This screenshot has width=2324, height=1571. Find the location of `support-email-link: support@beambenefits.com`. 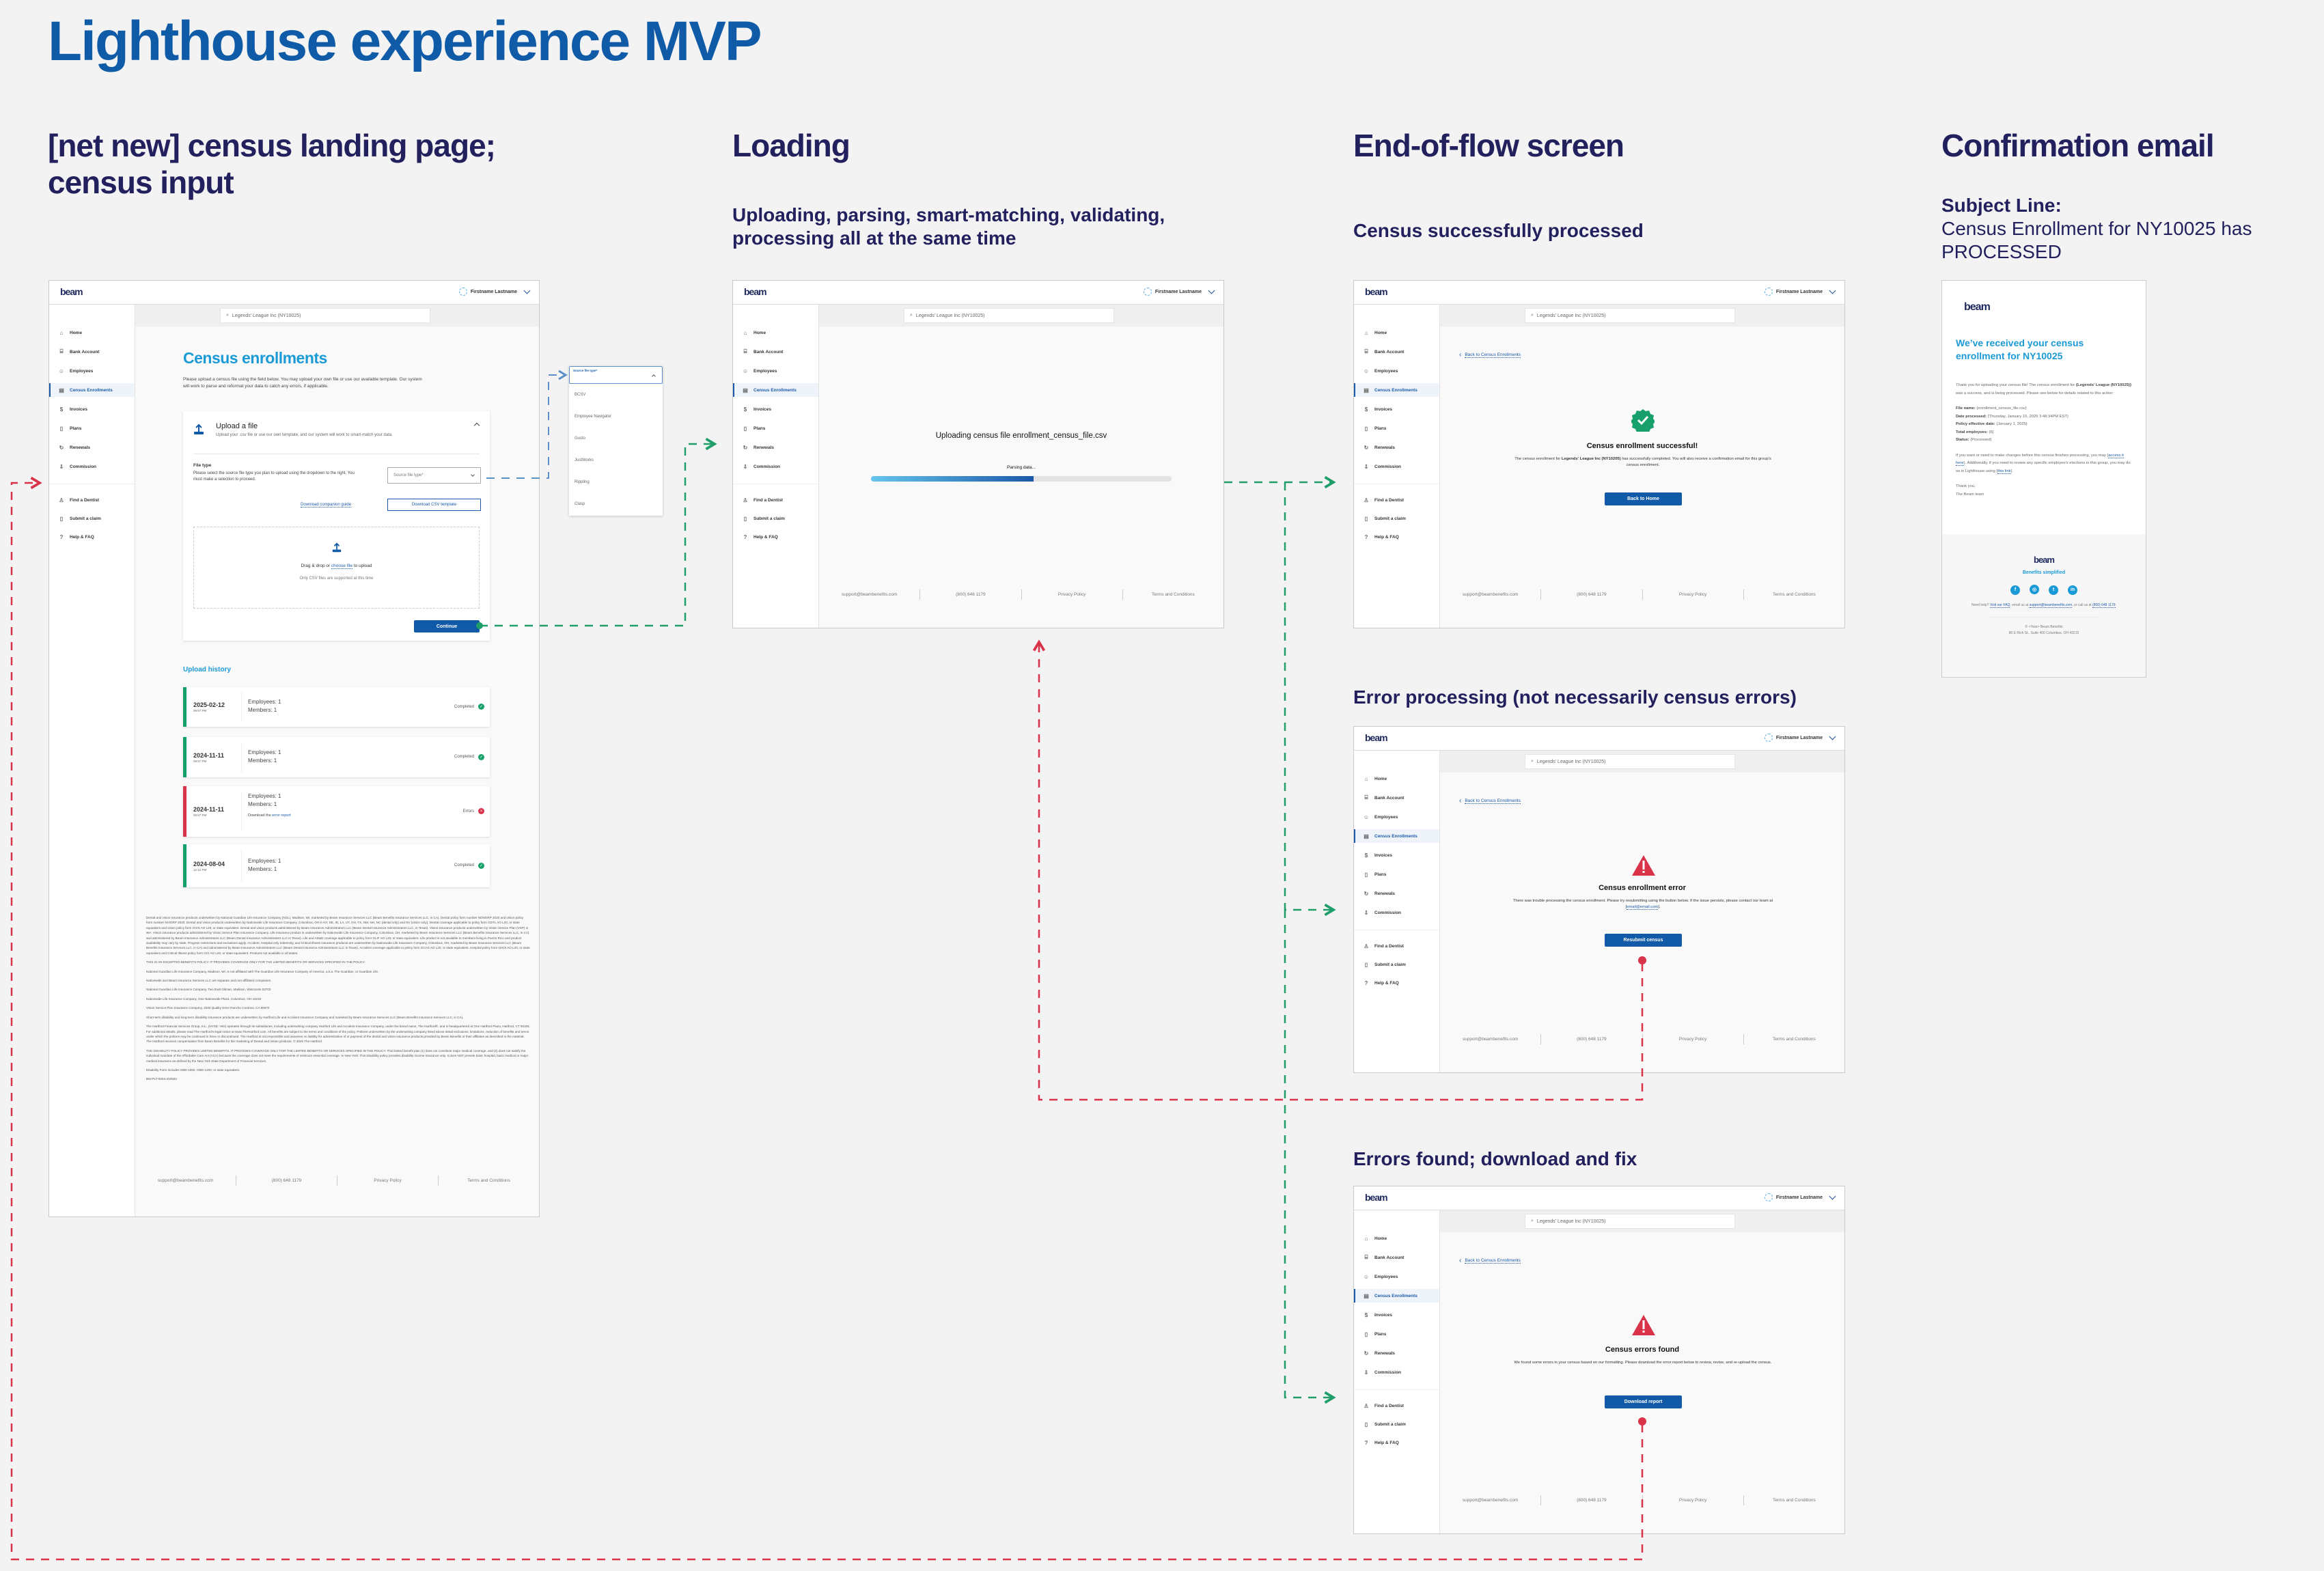

support-email-link: support@beambenefits.com is located at coordinates (2051, 605).